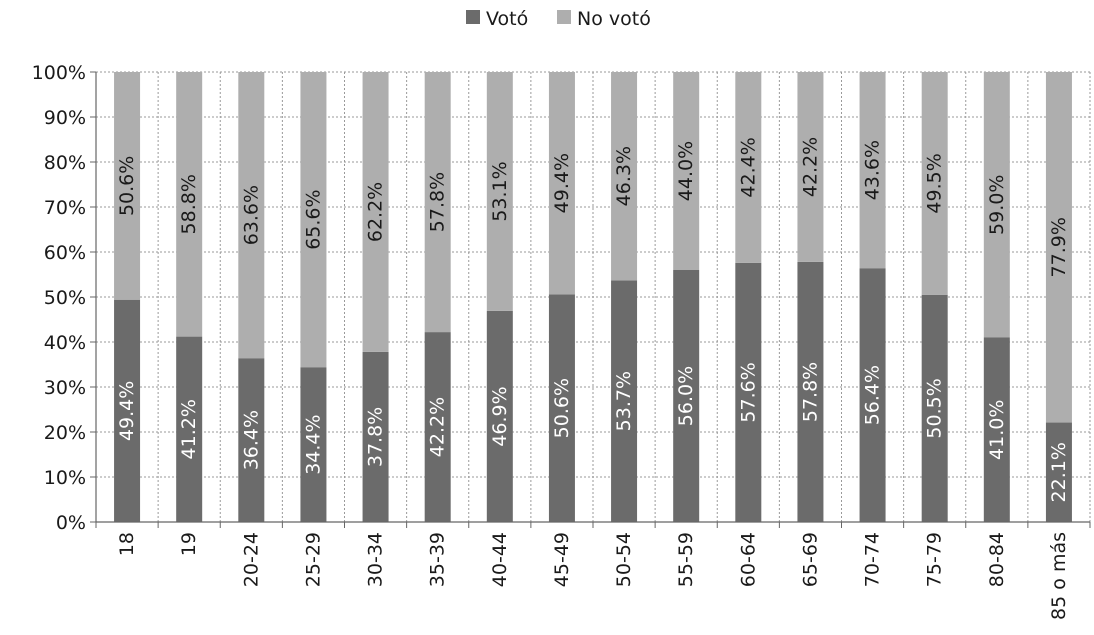 The width and height of the screenshot is (1094, 635). I want to click on y-tick-label: 100%, so click(59, 73).